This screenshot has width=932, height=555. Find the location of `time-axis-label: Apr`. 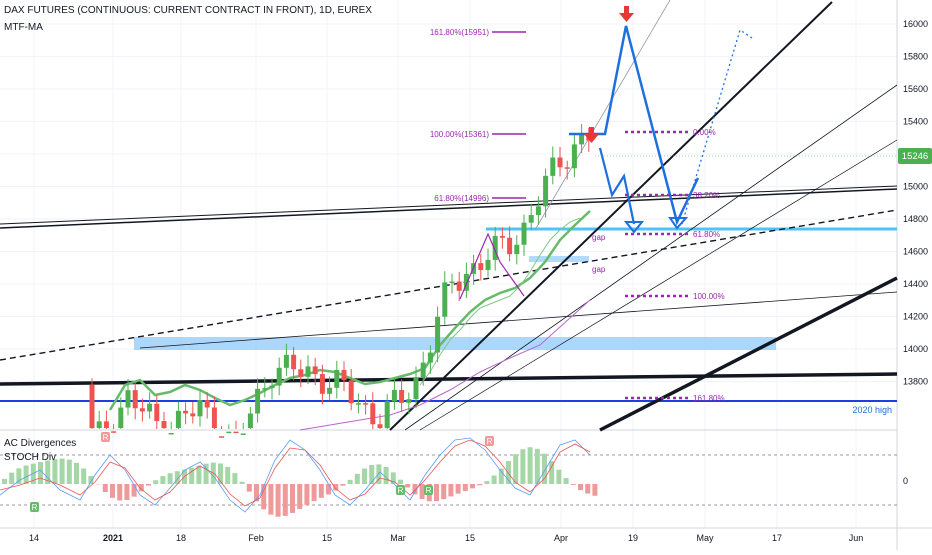

time-axis-label: Apr is located at coordinates (561, 538).